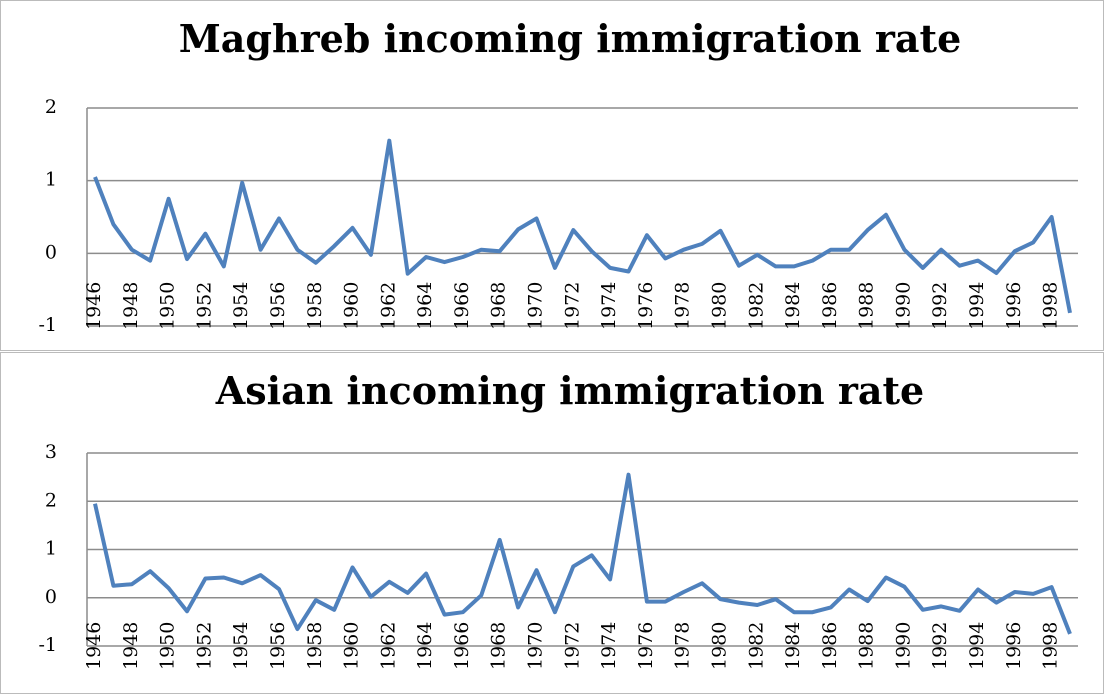 The height and width of the screenshot is (694, 1104). What do you see at coordinates (51, 452) in the screenshot?
I see `y-tick-label: 3` at bounding box center [51, 452].